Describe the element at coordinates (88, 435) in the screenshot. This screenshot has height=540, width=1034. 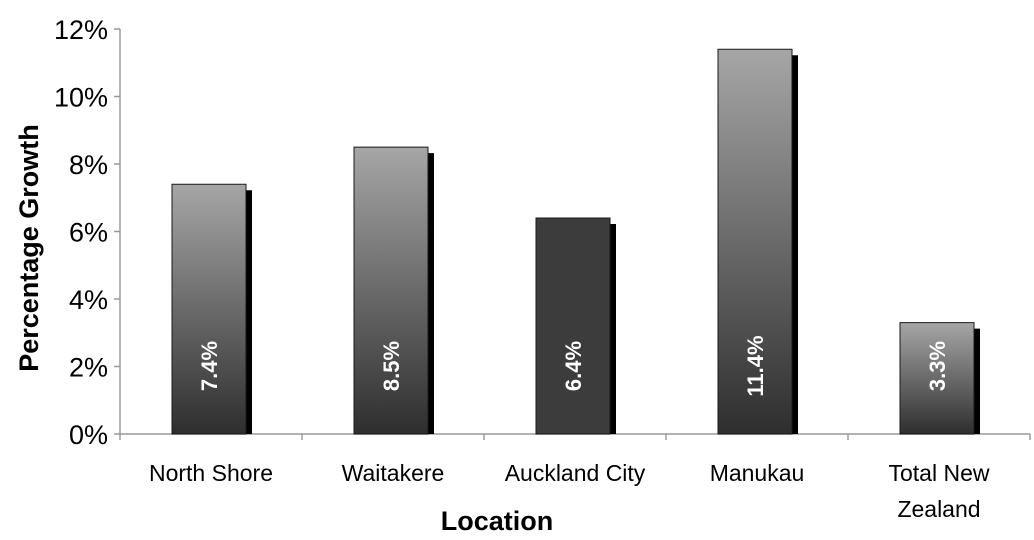
I see `y-tick-label: 0%` at that location.